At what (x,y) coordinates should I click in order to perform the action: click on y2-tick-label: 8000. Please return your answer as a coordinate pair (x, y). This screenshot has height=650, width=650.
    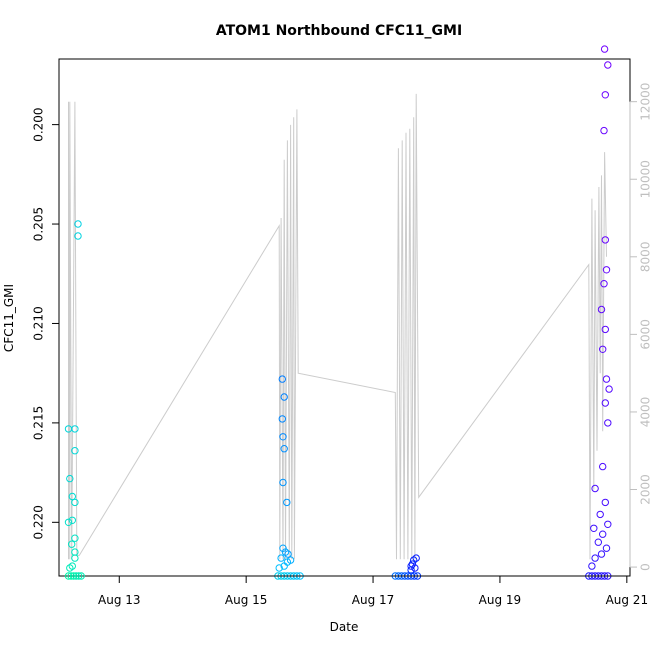
    Looking at the image, I should click on (644, 257).